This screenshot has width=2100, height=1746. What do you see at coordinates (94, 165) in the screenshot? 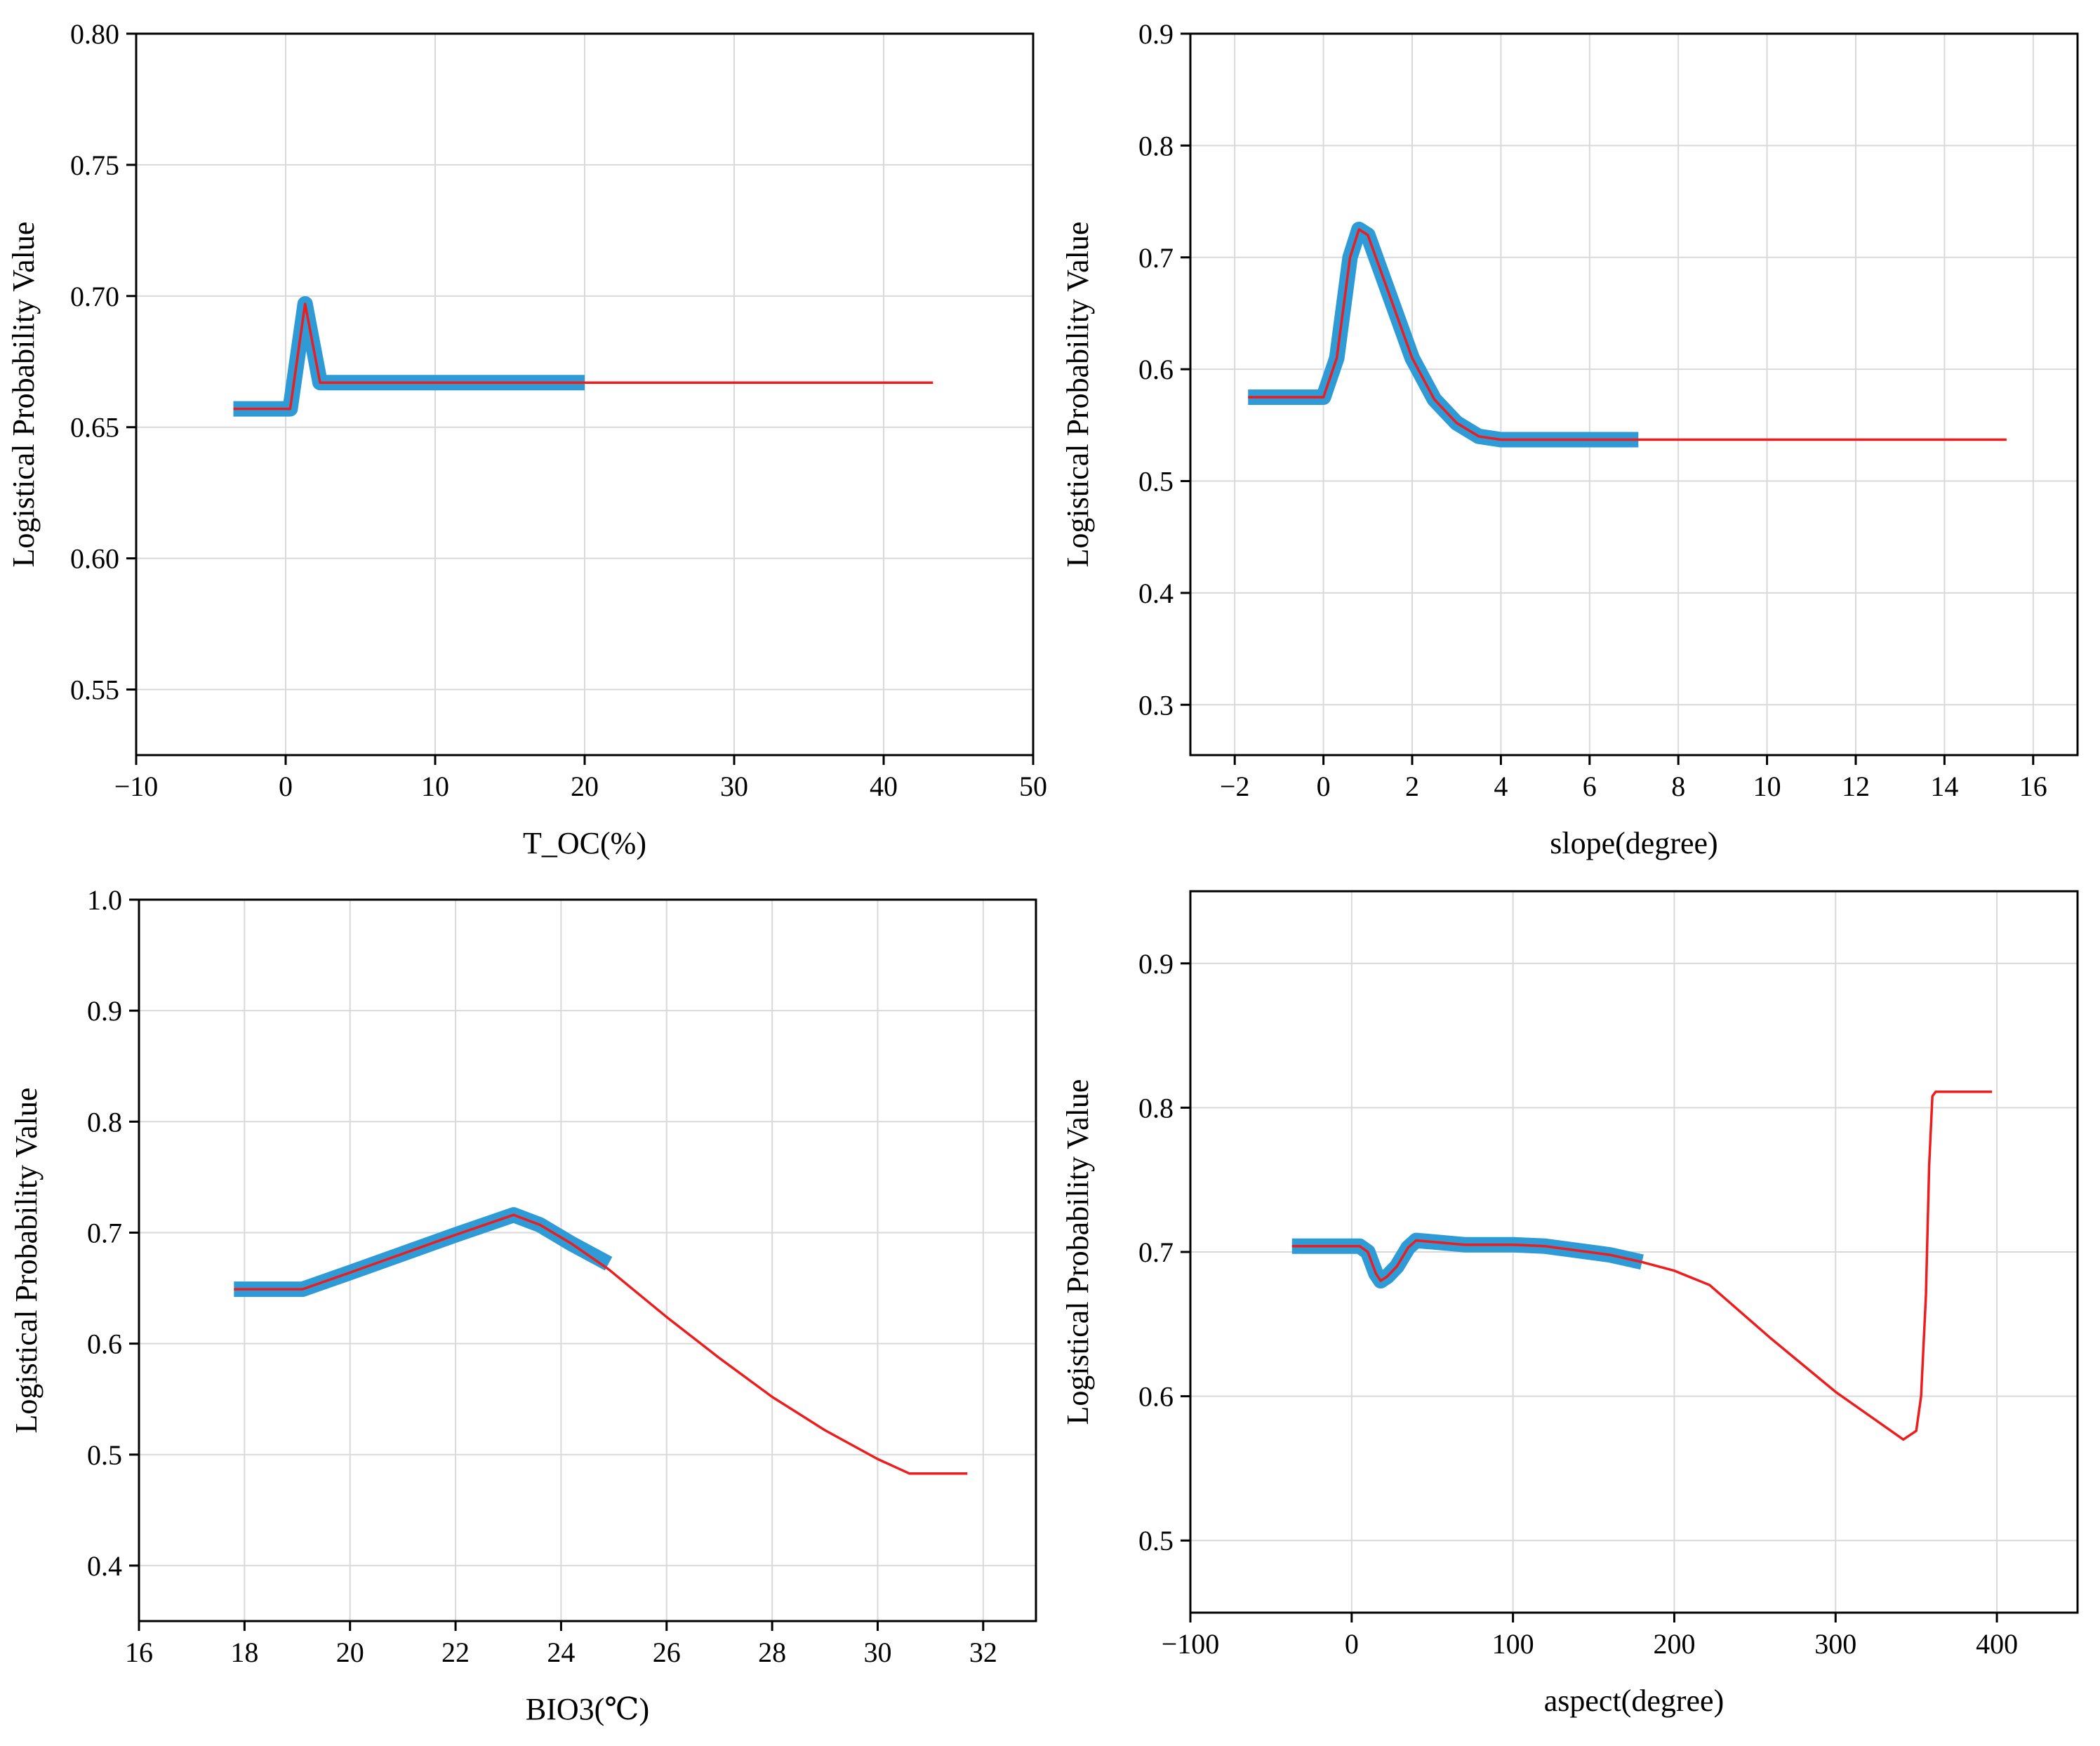
I see `y-tick-label: 0.75` at bounding box center [94, 165].